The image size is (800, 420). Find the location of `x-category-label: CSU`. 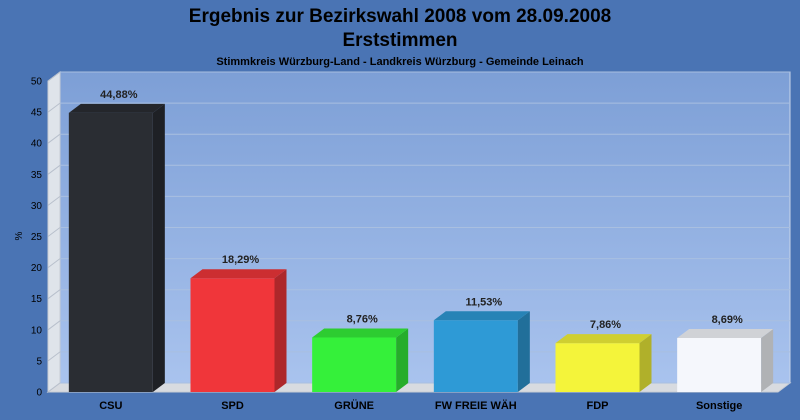

x-category-label: CSU is located at coordinates (110, 406).